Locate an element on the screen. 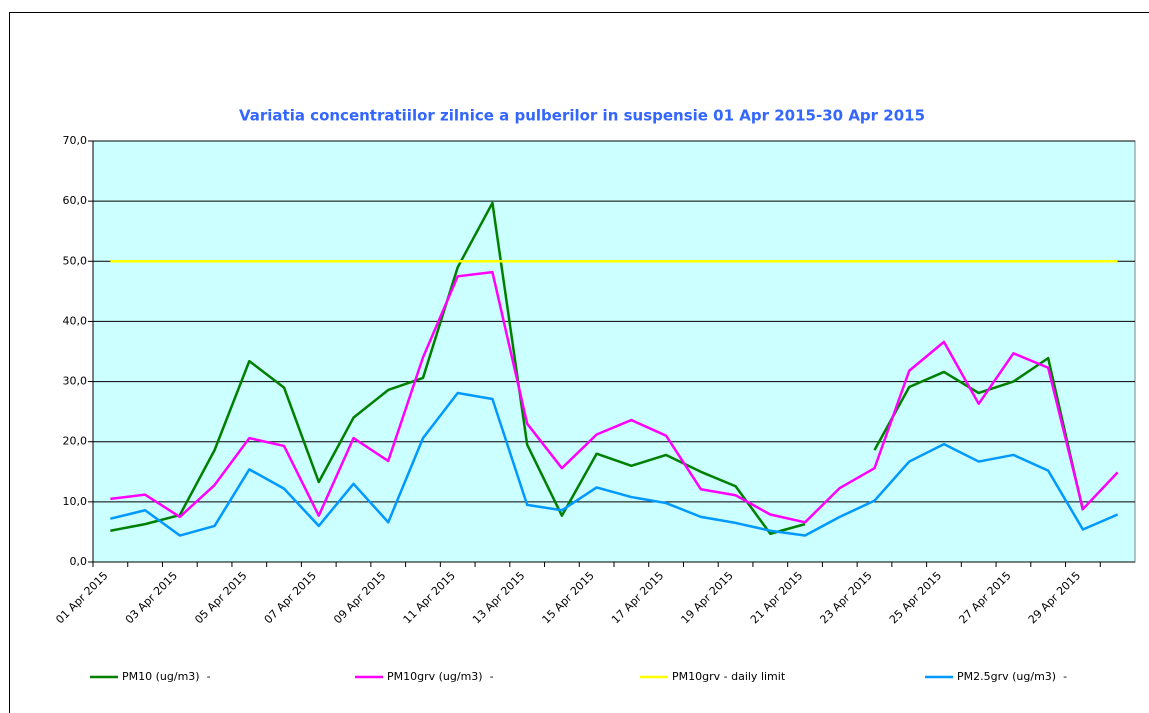 Image resolution: width=1149 pixels, height=713 pixels. x-tick-label: 03 Apr 2015 is located at coordinates (151, 597).